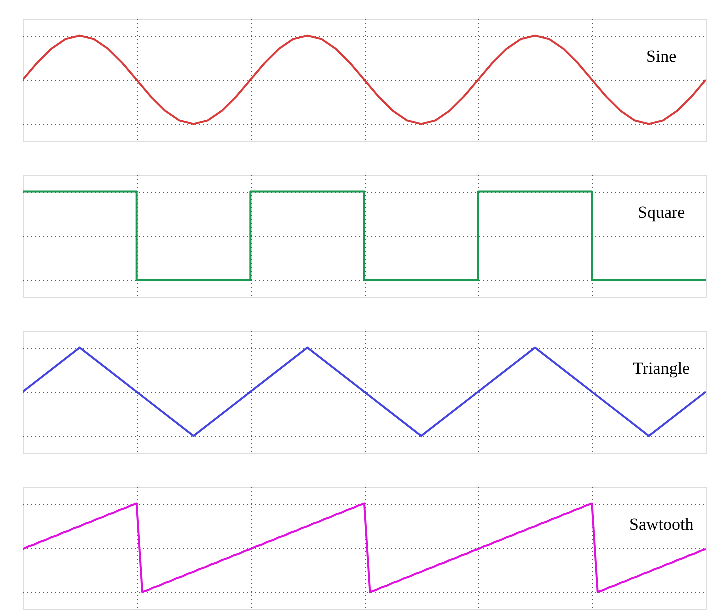  Describe the element at coordinates (662, 212) in the screenshot. I see `text: Square` at that location.